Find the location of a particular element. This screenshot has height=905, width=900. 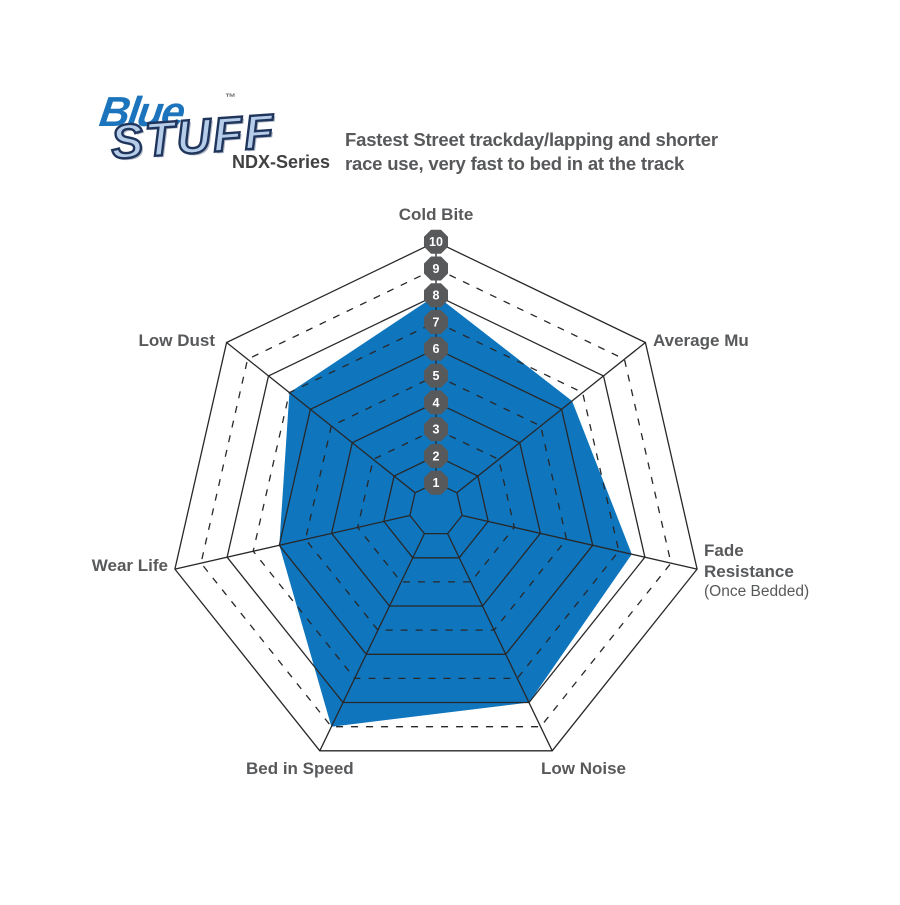

axis-label-fade-resistance: Fade Resistance (Once Bedded) is located at coordinates (756, 571).